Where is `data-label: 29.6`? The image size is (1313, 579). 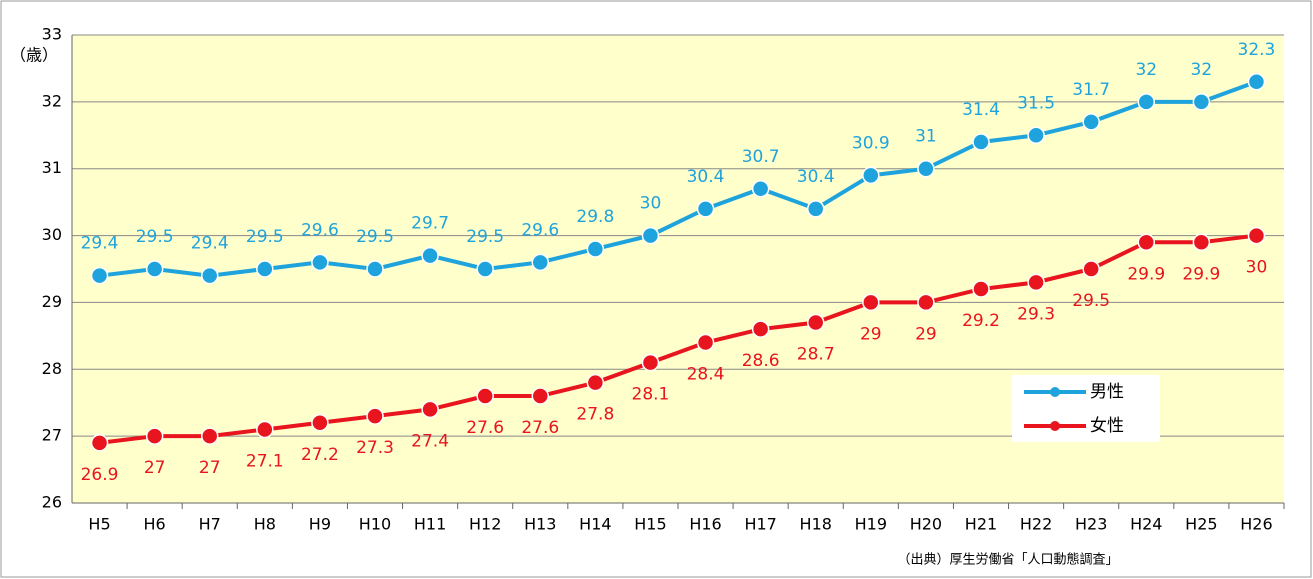
data-label: 29.6 is located at coordinates (540, 230).